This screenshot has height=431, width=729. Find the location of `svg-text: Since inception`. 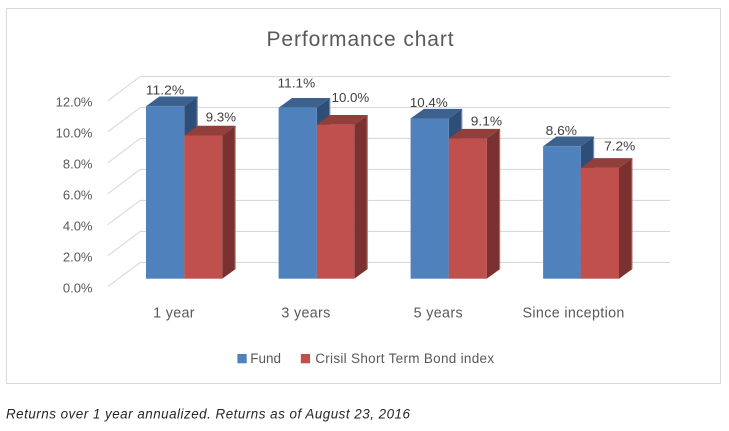

svg-text: Since inception is located at coordinates (573, 313).